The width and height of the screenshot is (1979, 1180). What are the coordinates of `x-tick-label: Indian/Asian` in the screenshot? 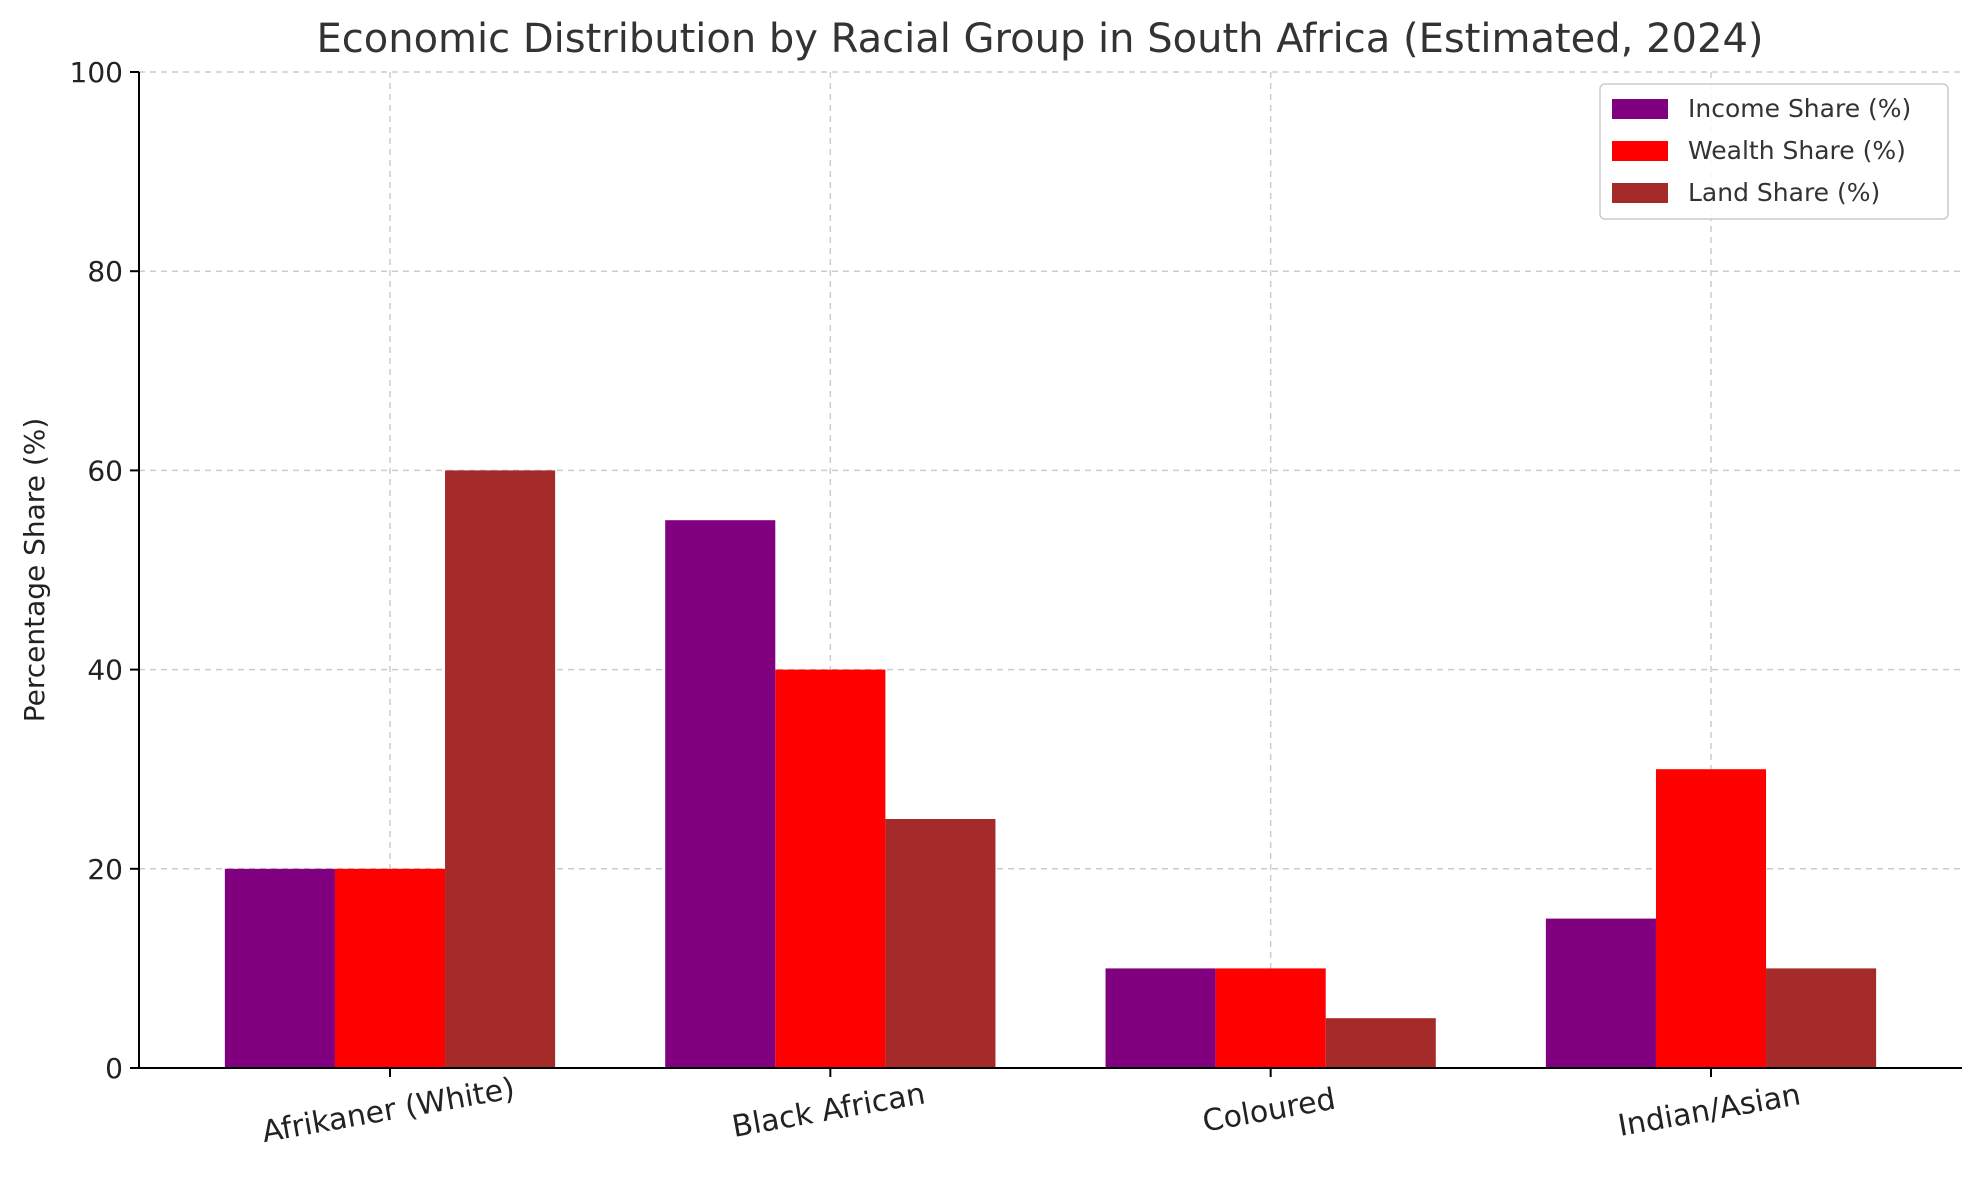 It's located at (1709, 1110).